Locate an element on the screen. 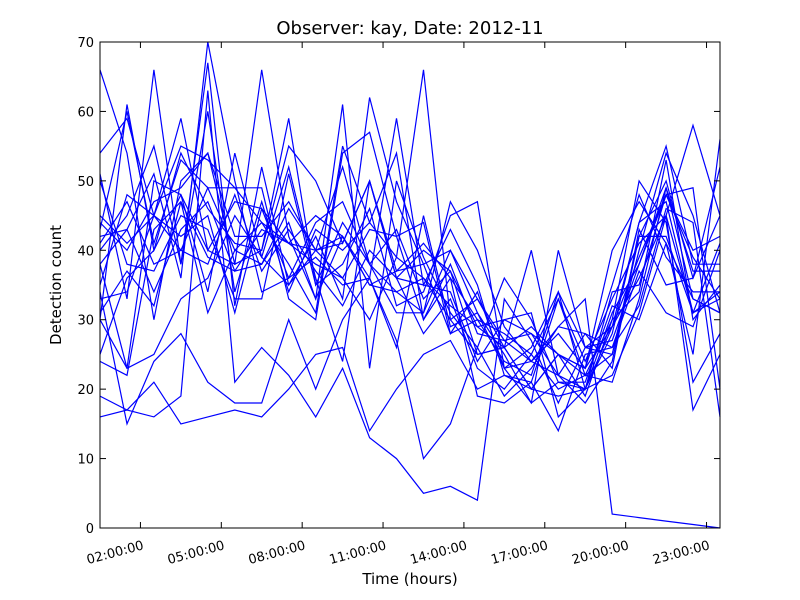 The height and width of the screenshot is (600, 800). y-tick-label-0: 0 is located at coordinates (90, 529).